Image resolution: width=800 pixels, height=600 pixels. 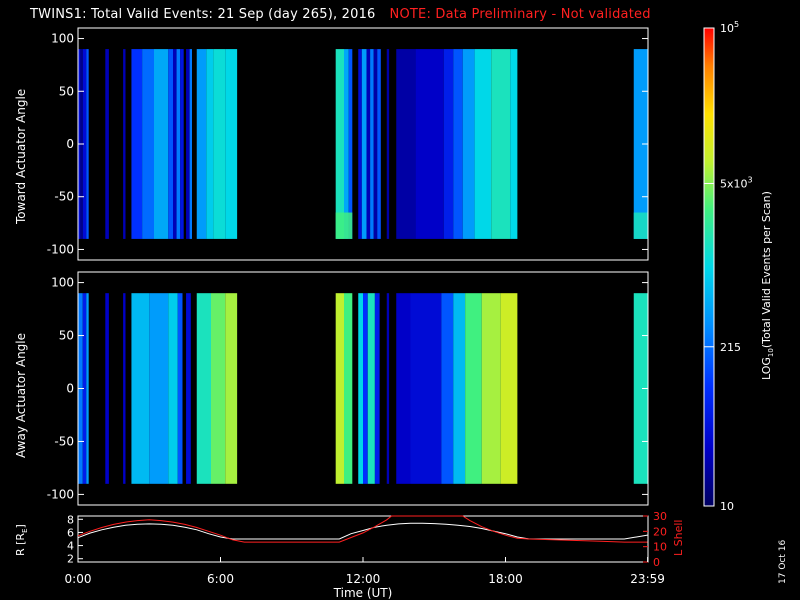 What do you see at coordinates (62, 39) in the screenshot?
I see `toward-ytick-label: 100` at bounding box center [62, 39].